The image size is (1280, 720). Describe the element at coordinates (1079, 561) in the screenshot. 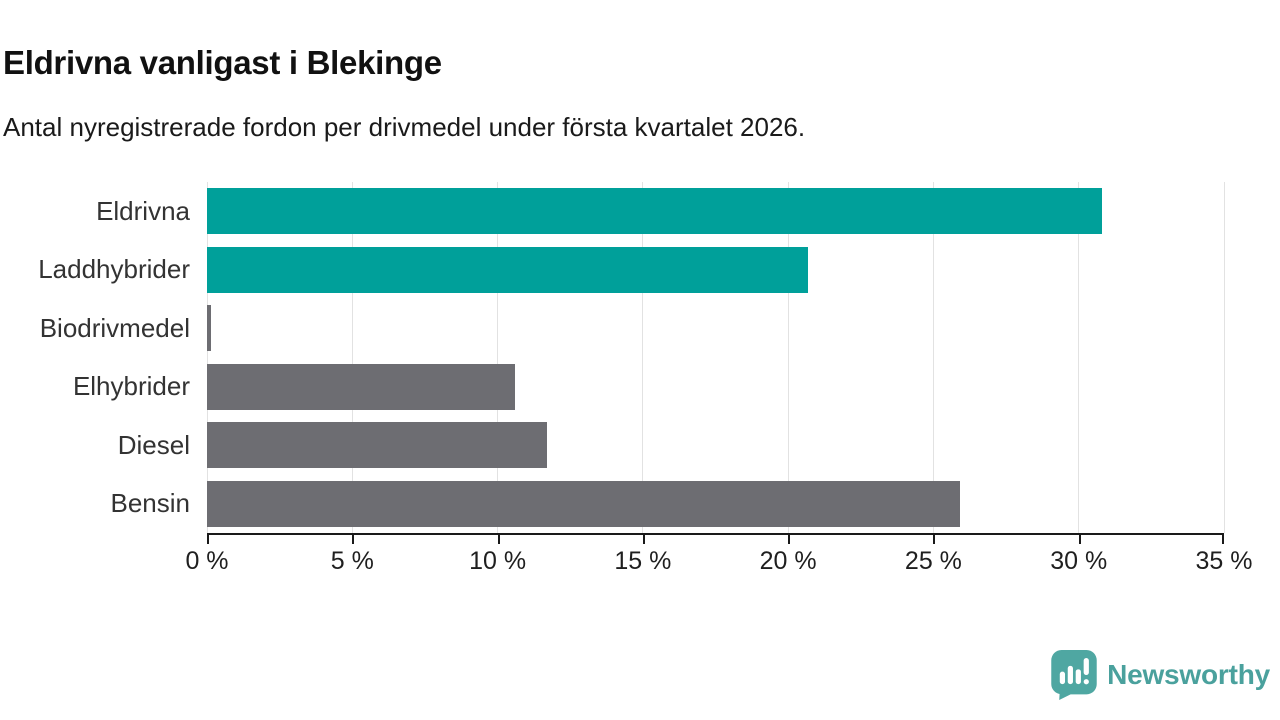

I see `x-axis-tick-label: 30 %` at that location.